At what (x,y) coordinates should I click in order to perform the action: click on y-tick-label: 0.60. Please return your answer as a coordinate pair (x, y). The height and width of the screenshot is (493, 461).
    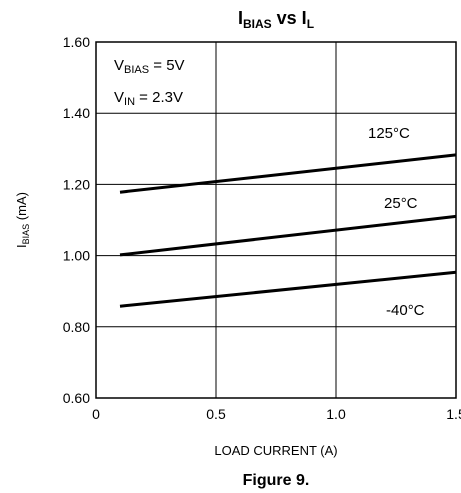
    Looking at the image, I should click on (76, 398).